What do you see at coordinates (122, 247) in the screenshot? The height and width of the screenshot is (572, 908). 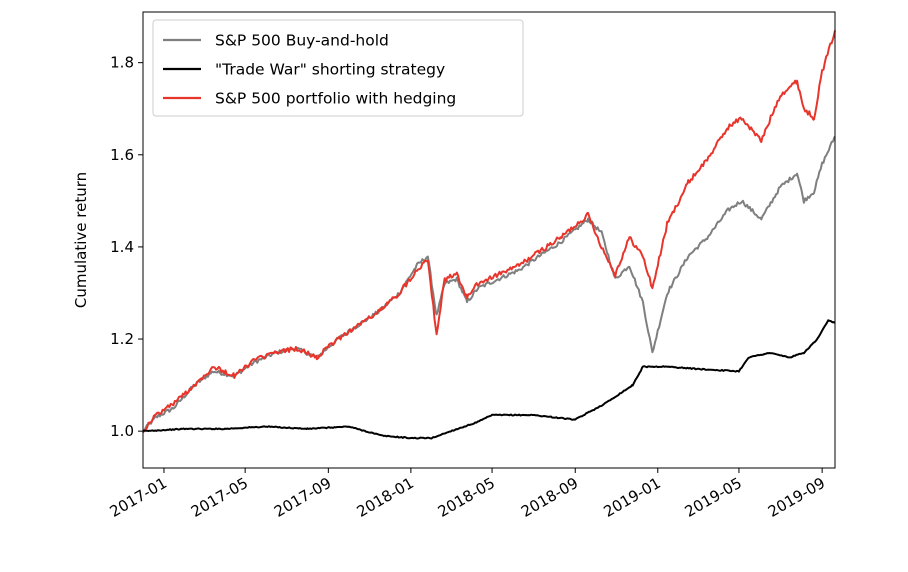 I see `y-tick-label: 1.4` at bounding box center [122, 247].